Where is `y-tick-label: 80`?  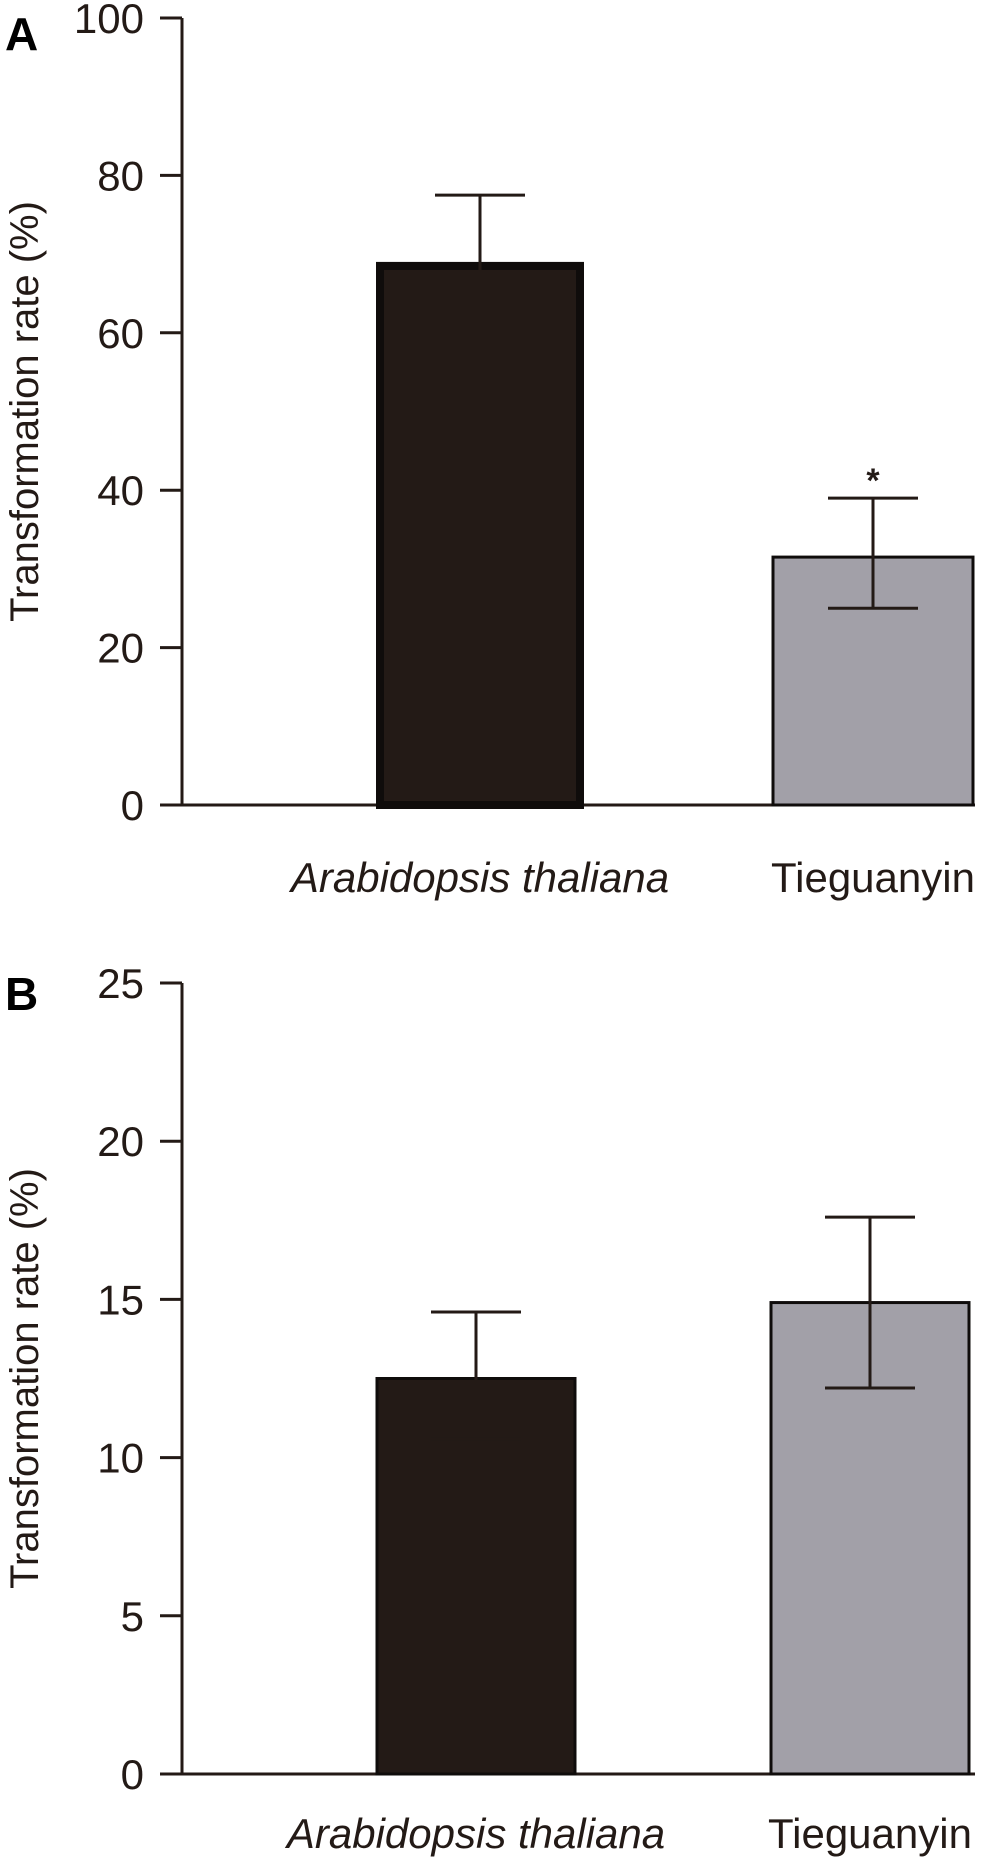
y-tick-label: 80 is located at coordinates (120, 175).